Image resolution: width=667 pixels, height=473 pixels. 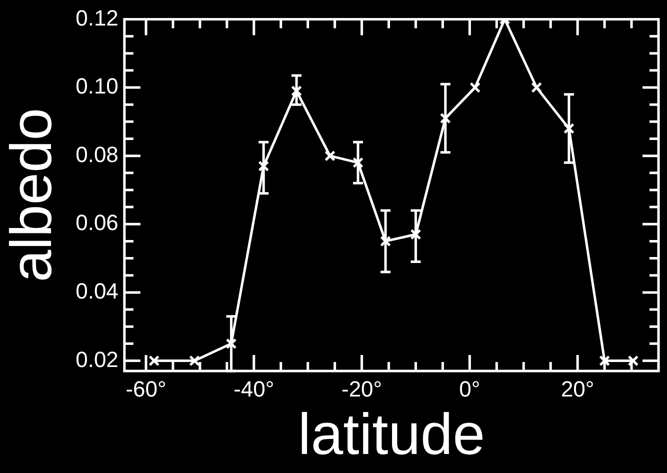 What do you see at coordinates (97, 86) in the screenshot?
I see `y-tick-label: 0.10` at bounding box center [97, 86].